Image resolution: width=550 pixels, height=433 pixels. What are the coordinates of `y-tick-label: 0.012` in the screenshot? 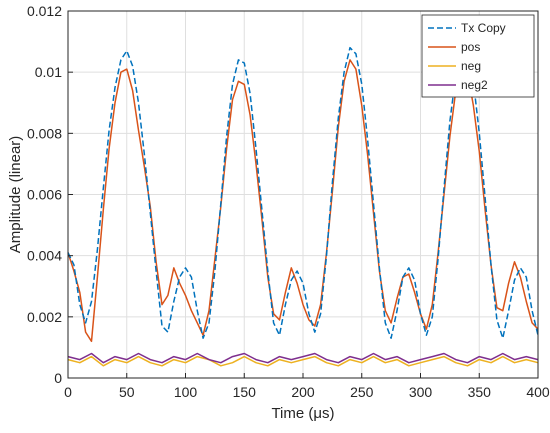 It's located at (44, 11).